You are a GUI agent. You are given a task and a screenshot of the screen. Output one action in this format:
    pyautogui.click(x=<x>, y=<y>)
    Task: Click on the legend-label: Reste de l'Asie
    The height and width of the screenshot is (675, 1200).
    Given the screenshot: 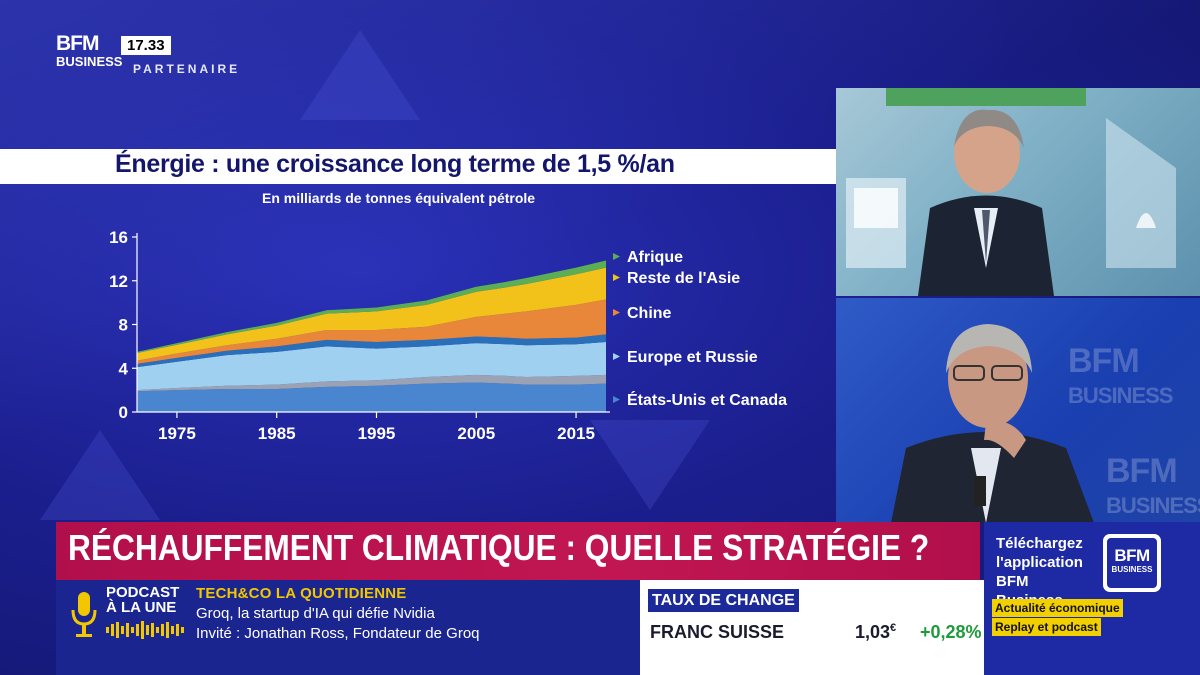 What is the action you would take?
    pyautogui.click(x=683, y=278)
    